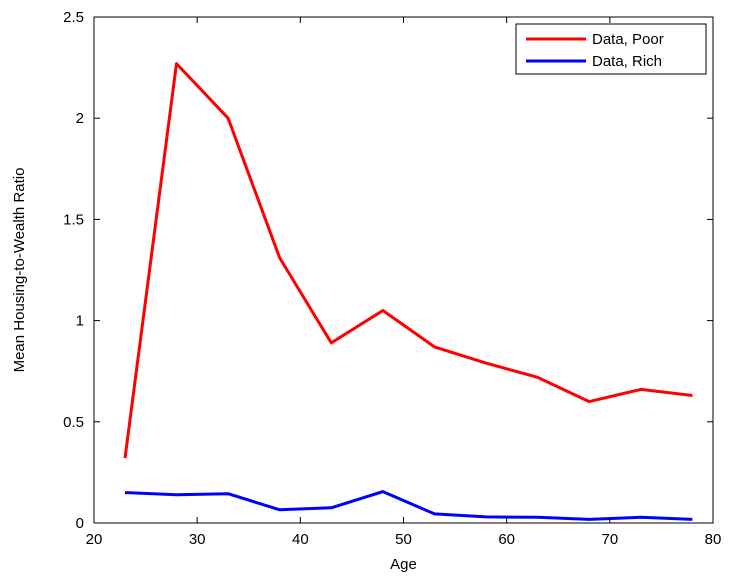 This screenshot has height=579, width=729. Describe the element at coordinates (73, 17) in the screenshot. I see `y-tick-label: 2.5` at that location.